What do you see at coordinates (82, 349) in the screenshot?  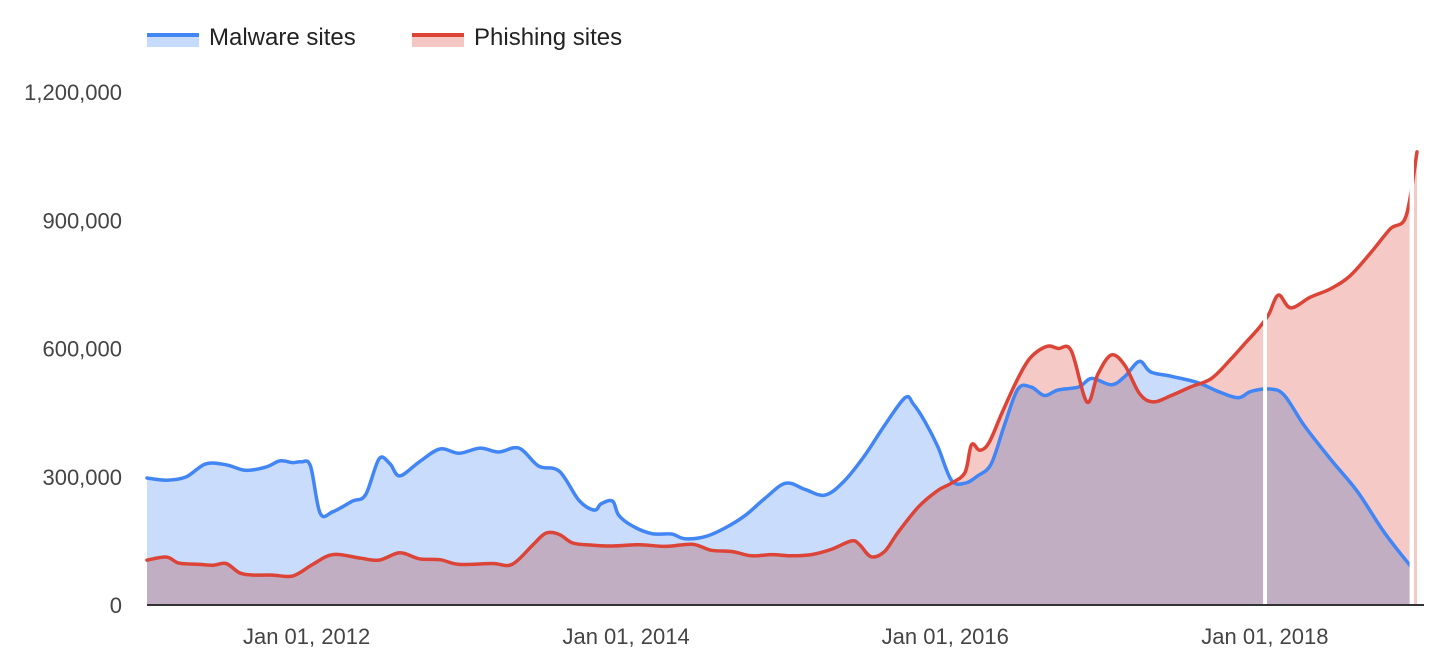 I see `y-tick-label: 600,000` at bounding box center [82, 349].